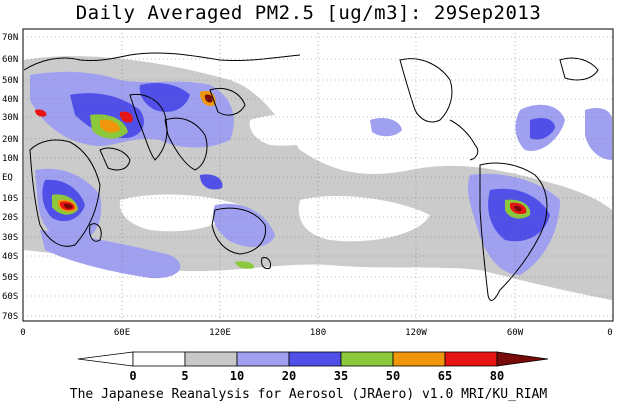 This screenshot has height=410, width=617. Describe the element at coordinates (10, 118) in the screenshot. I see `lat-label: 30N` at that location.